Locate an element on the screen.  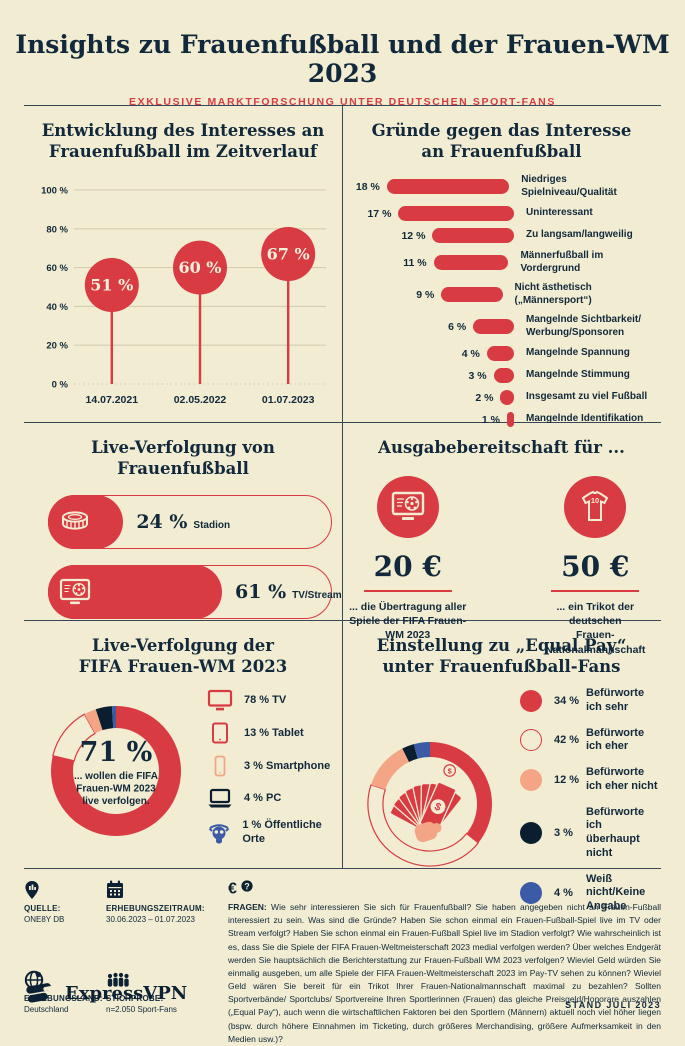
jersey-icon: 10 is located at coordinates (595, 507).